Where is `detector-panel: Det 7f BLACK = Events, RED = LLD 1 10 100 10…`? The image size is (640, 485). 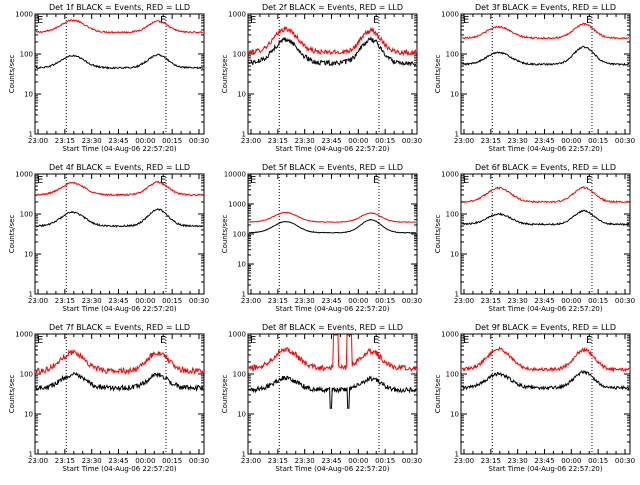 detector-panel: Det 7f BLACK = Events, RED = LLD 1 10 100 10… is located at coordinates (108, 398).